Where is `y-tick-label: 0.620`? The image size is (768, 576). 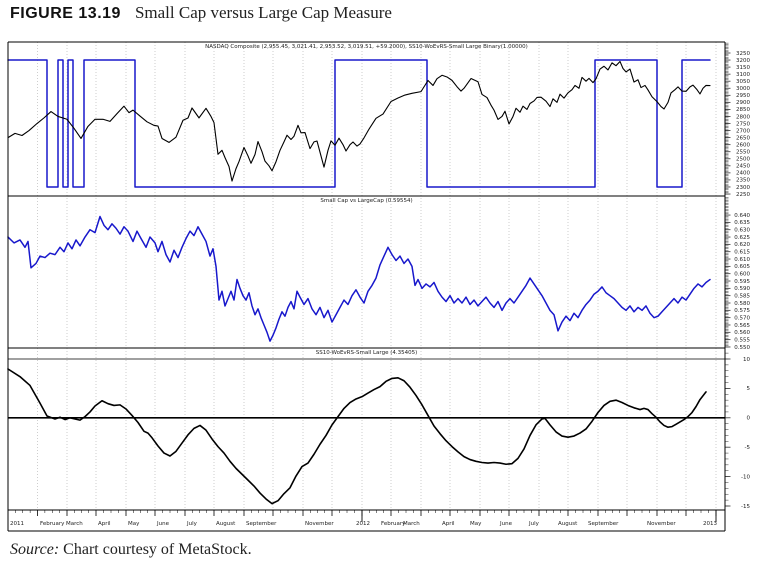 y-tick-label: 0.620 is located at coordinates (742, 245).